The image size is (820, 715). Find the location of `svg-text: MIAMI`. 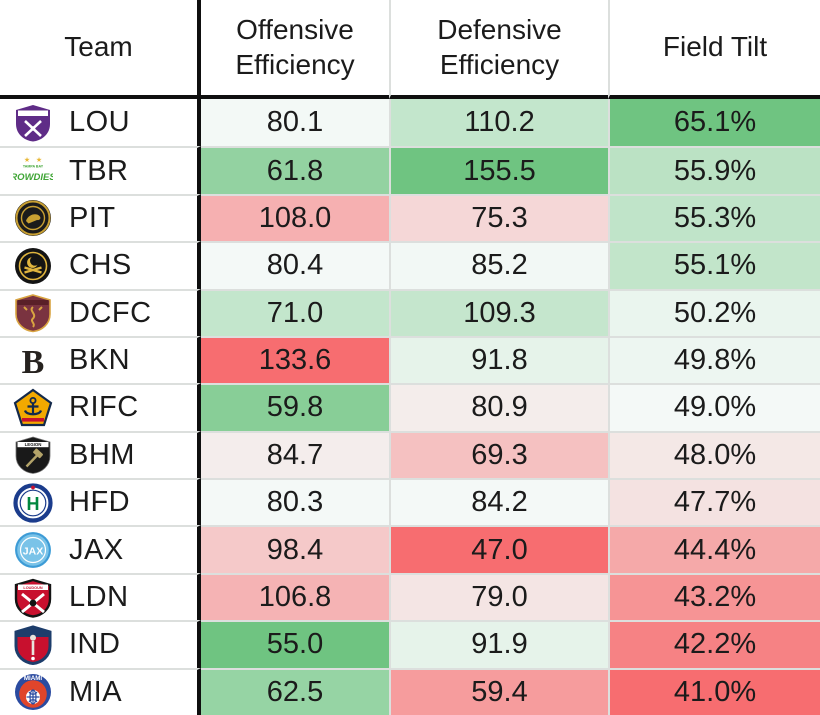

svg-text: MIAMI is located at coordinates (33, 678).